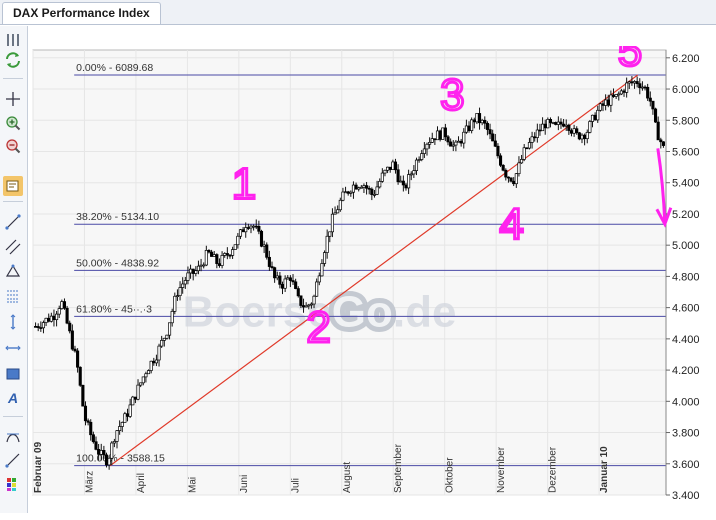 The width and height of the screenshot is (716, 520). Describe the element at coordinates (13, 186) in the screenshot. I see `annotation-tool-button` at that location.